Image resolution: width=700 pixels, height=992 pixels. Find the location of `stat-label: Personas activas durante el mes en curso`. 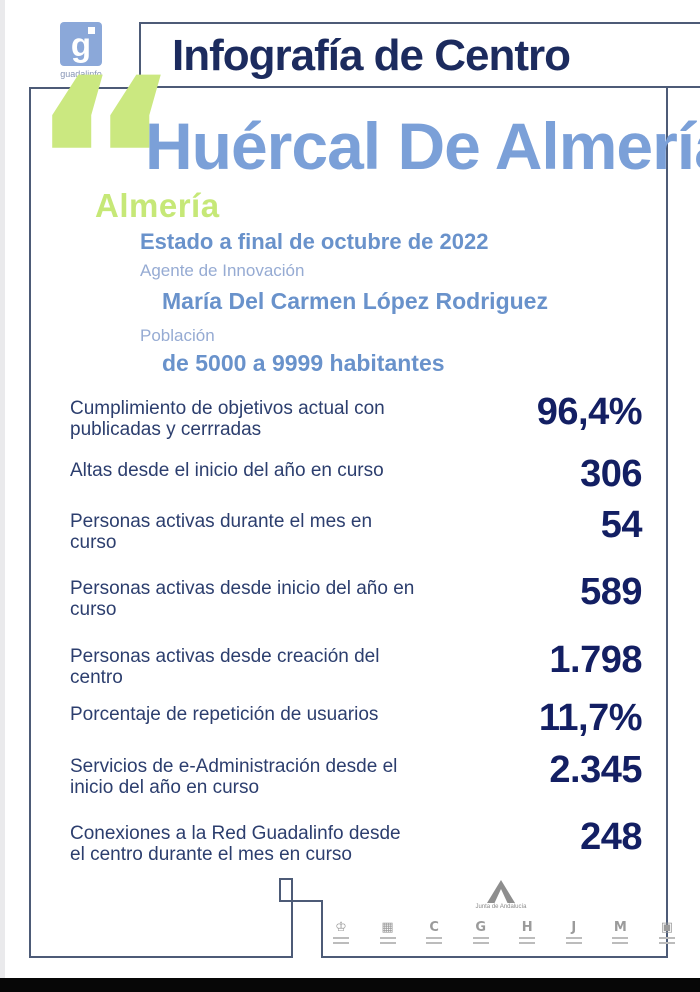

stat-label: Personas activas durante el mes en curso is located at coordinates (221, 532).